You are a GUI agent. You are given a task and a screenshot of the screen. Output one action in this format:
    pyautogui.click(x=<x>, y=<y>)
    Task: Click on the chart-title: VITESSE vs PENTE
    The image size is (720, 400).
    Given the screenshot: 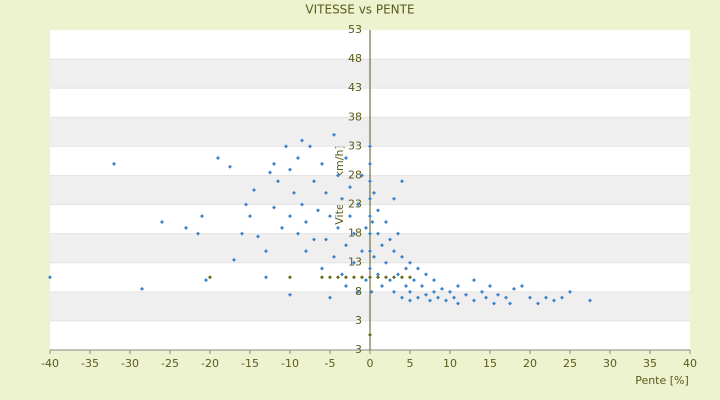 What is the action you would take?
    pyautogui.click(x=359, y=10)
    